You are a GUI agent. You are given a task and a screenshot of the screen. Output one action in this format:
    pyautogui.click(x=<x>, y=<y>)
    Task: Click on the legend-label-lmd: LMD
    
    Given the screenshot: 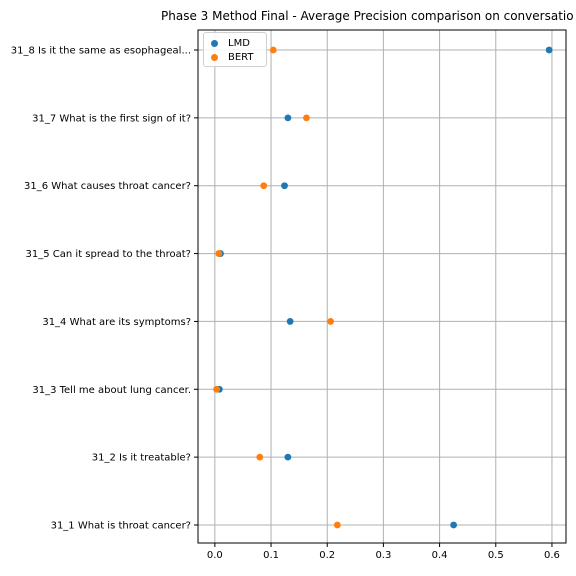 What is the action you would take?
    pyautogui.click(x=239, y=43)
    